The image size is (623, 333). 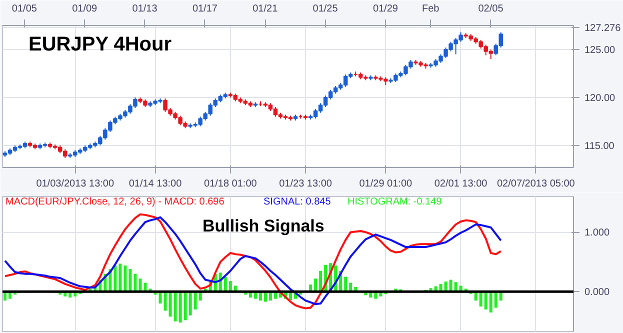 What do you see at coordinates (231, 184) in the screenshot?
I see `x-tick-label: 01/18 01:00` at bounding box center [231, 184].